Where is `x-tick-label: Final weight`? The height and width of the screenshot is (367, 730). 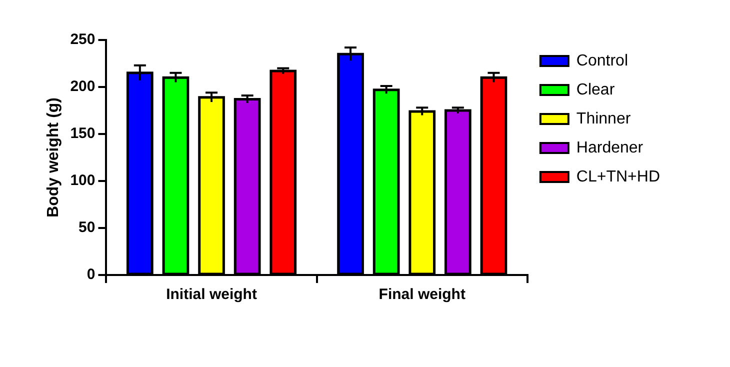
x-tick-label: Final weight is located at coordinates (422, 295).